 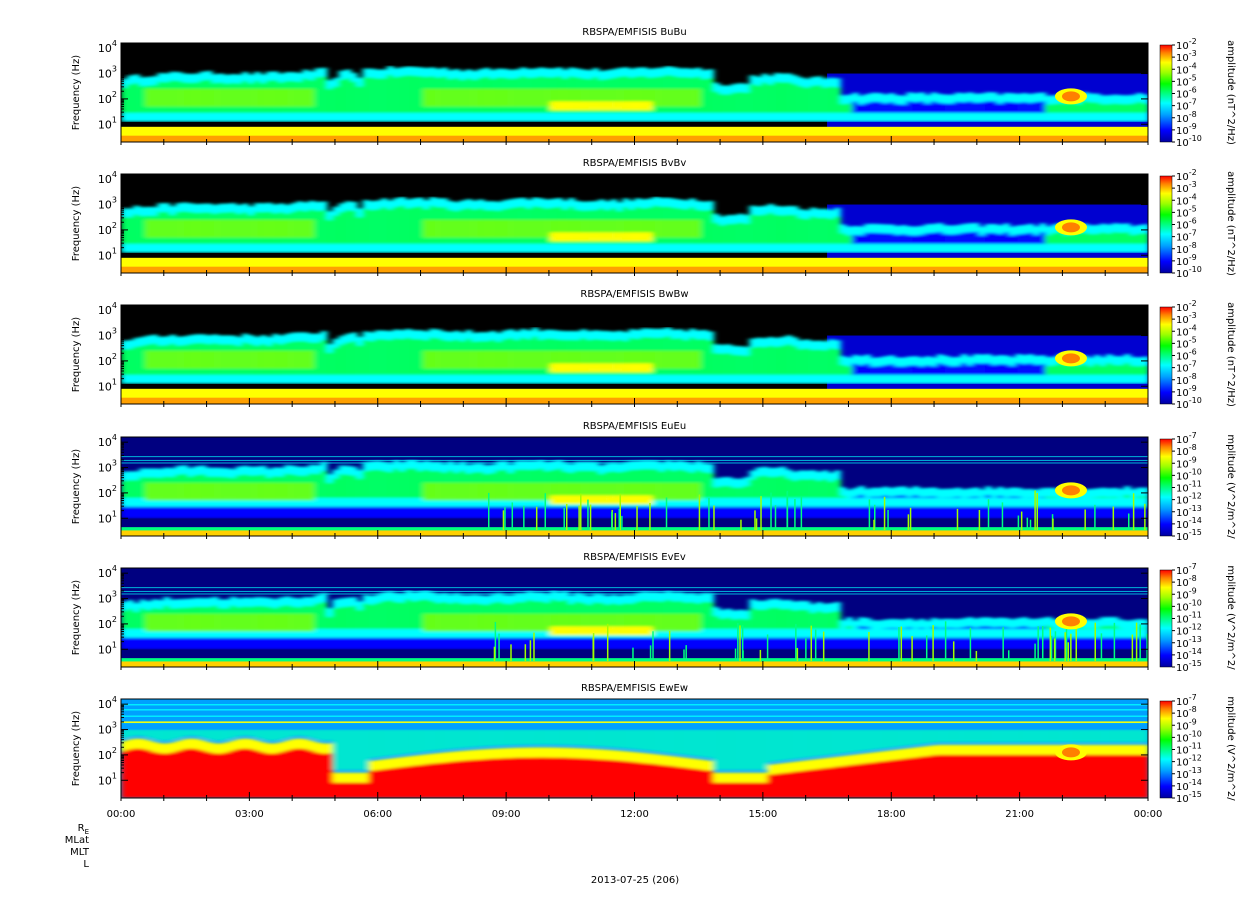 I want to click on x-tick-label: 18:00, so click(x=891, y=814).